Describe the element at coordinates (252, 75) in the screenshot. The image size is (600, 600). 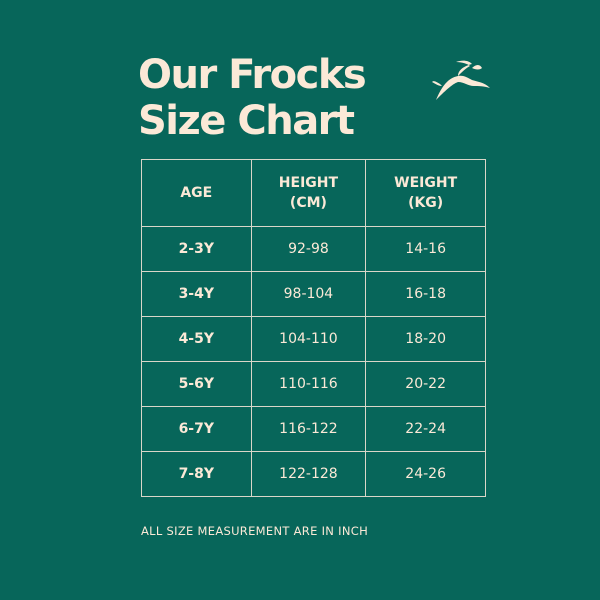
I see `title-line-1: Our Frocks` at that location.